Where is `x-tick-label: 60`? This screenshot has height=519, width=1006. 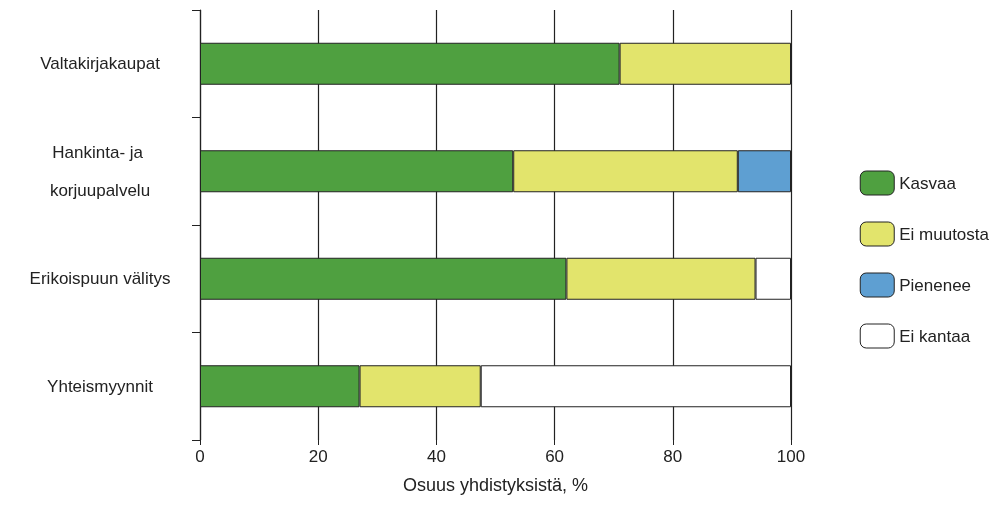
x-tick-label: 60 is located at coordinates (555, 456).